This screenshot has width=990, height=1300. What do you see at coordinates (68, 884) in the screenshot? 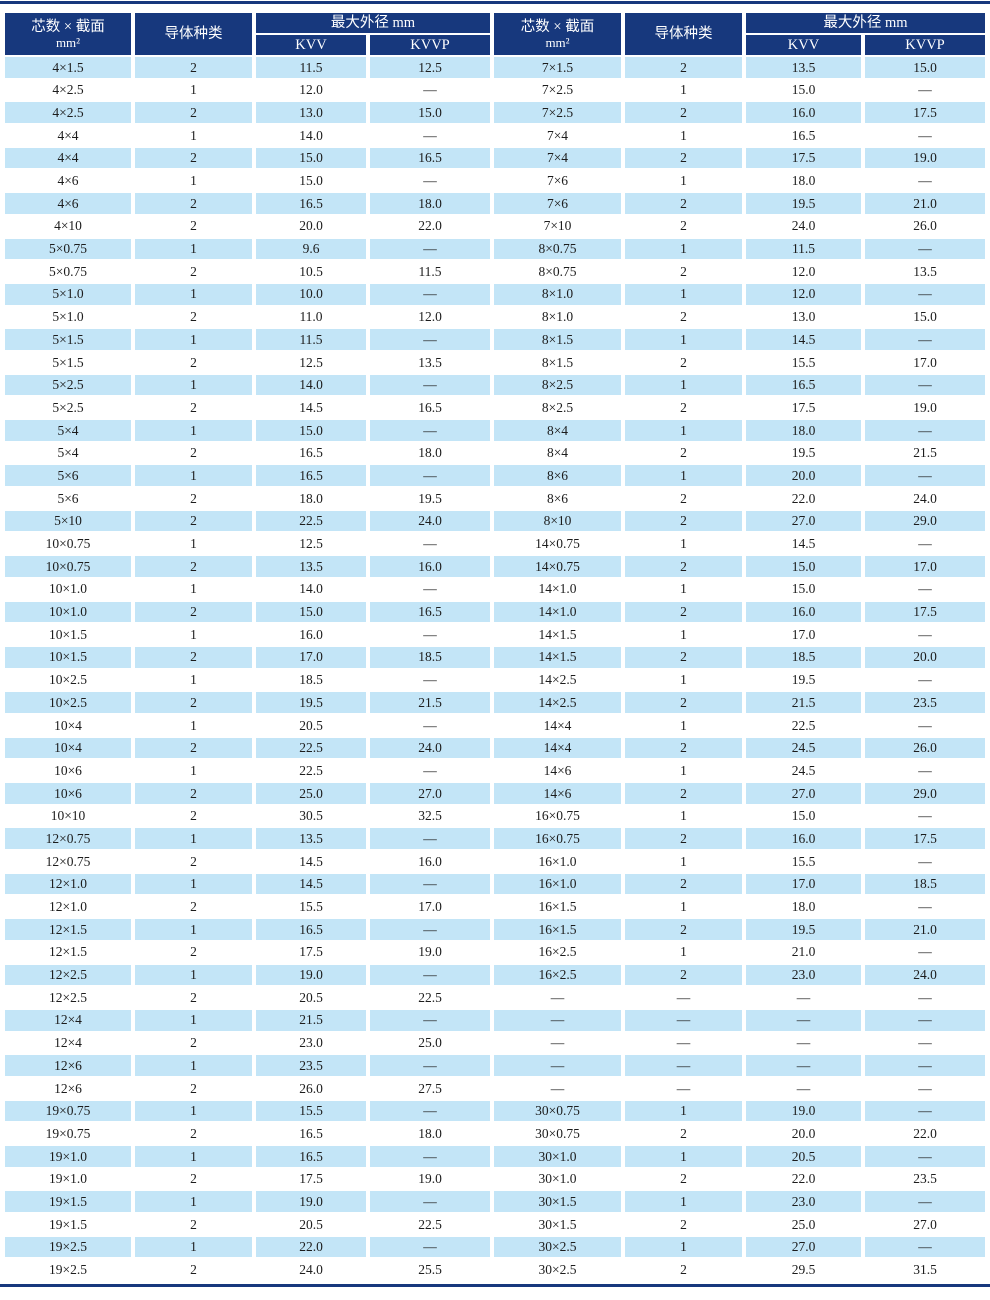
I see `table-cell: 12×1.0` at bounding box center [68, 884].